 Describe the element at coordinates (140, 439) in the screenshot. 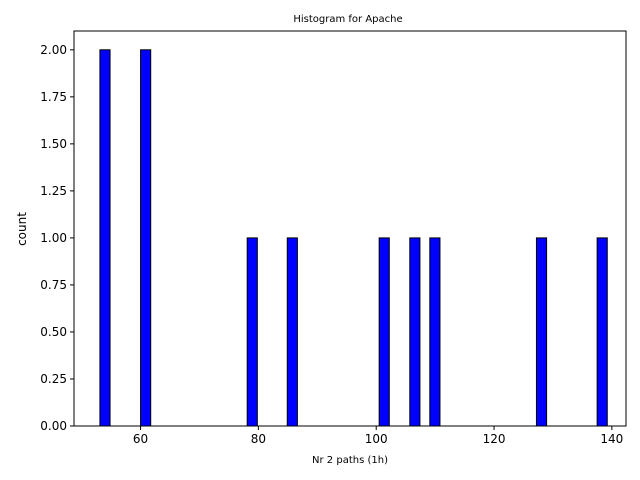

I see `x-tick-label: 60` at that location.